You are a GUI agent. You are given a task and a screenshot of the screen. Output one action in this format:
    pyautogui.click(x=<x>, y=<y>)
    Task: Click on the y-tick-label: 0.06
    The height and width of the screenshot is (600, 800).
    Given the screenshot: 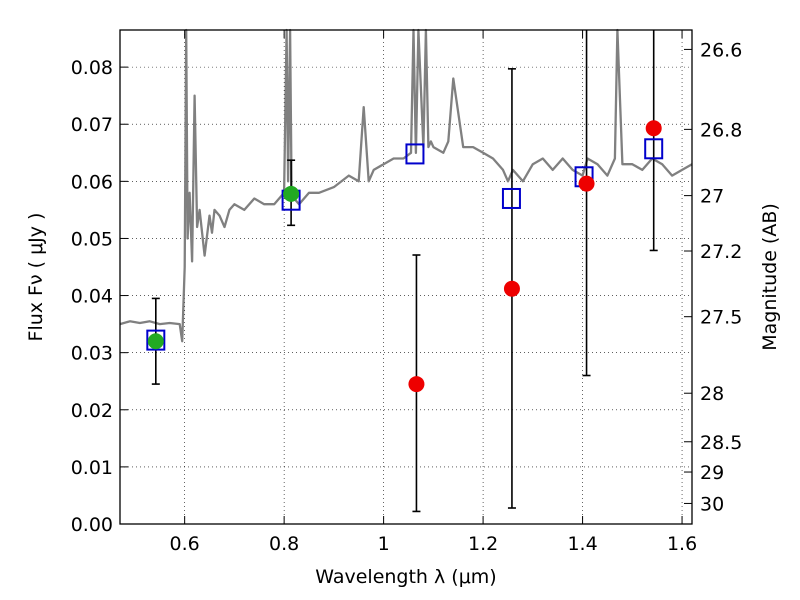 What is the action you would take?
    pyautogui.click(x=92, y=182)
    